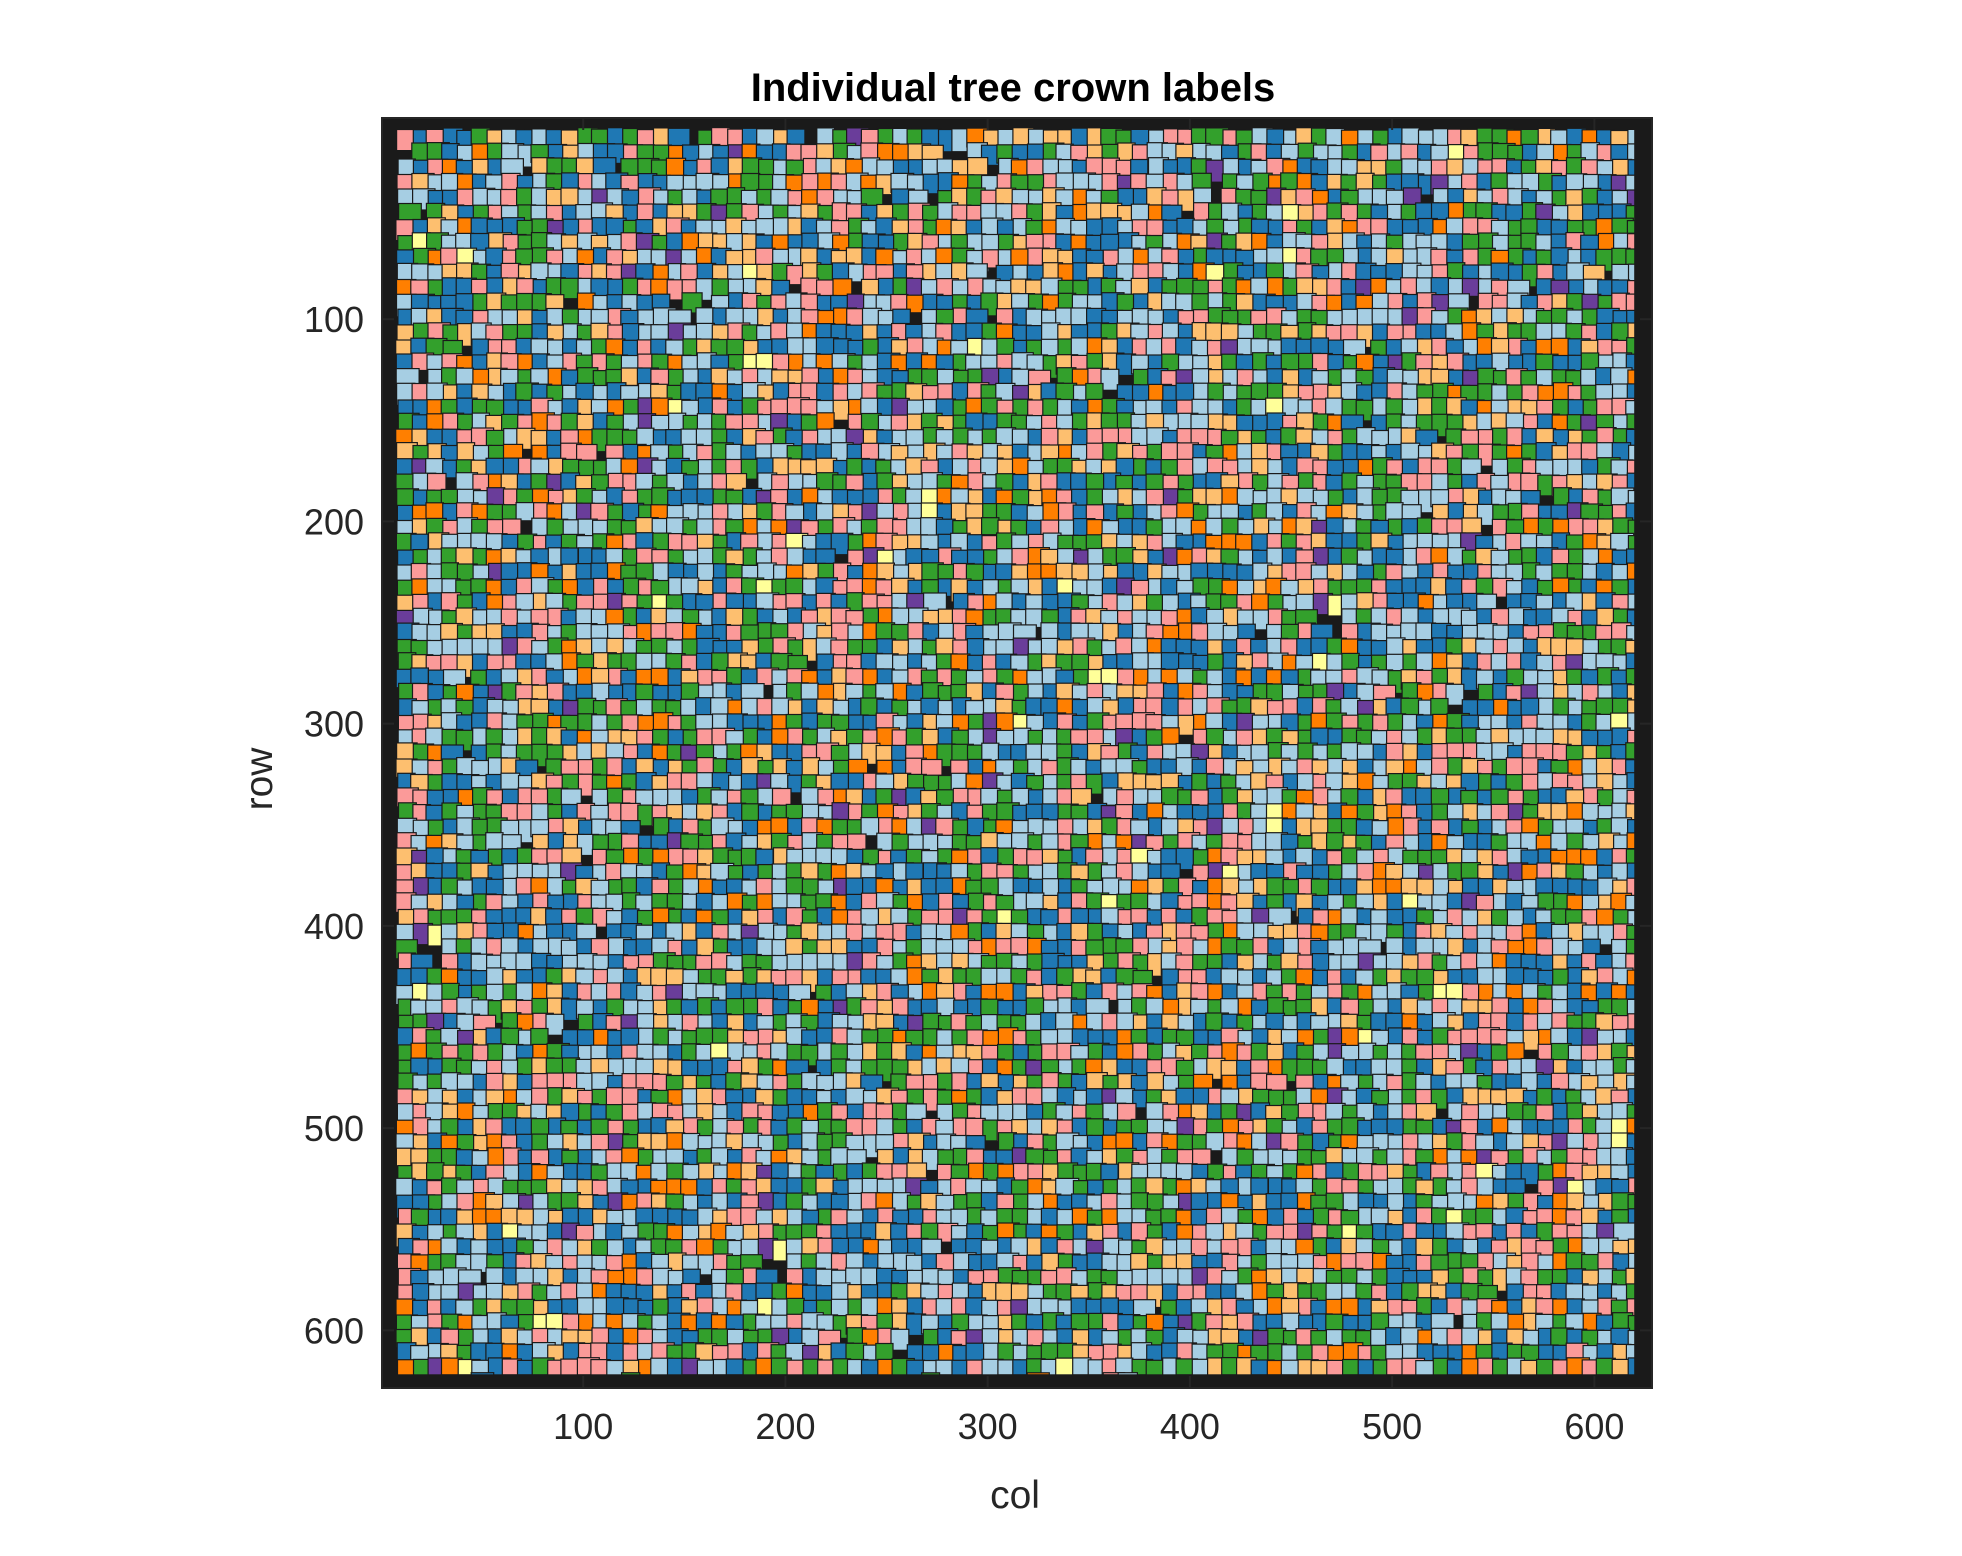  What do you see at coordinates (1013, 88) in the screenshot?
I see `chart-title: Individual tree crown labels` at bounding box center [1013, 88].